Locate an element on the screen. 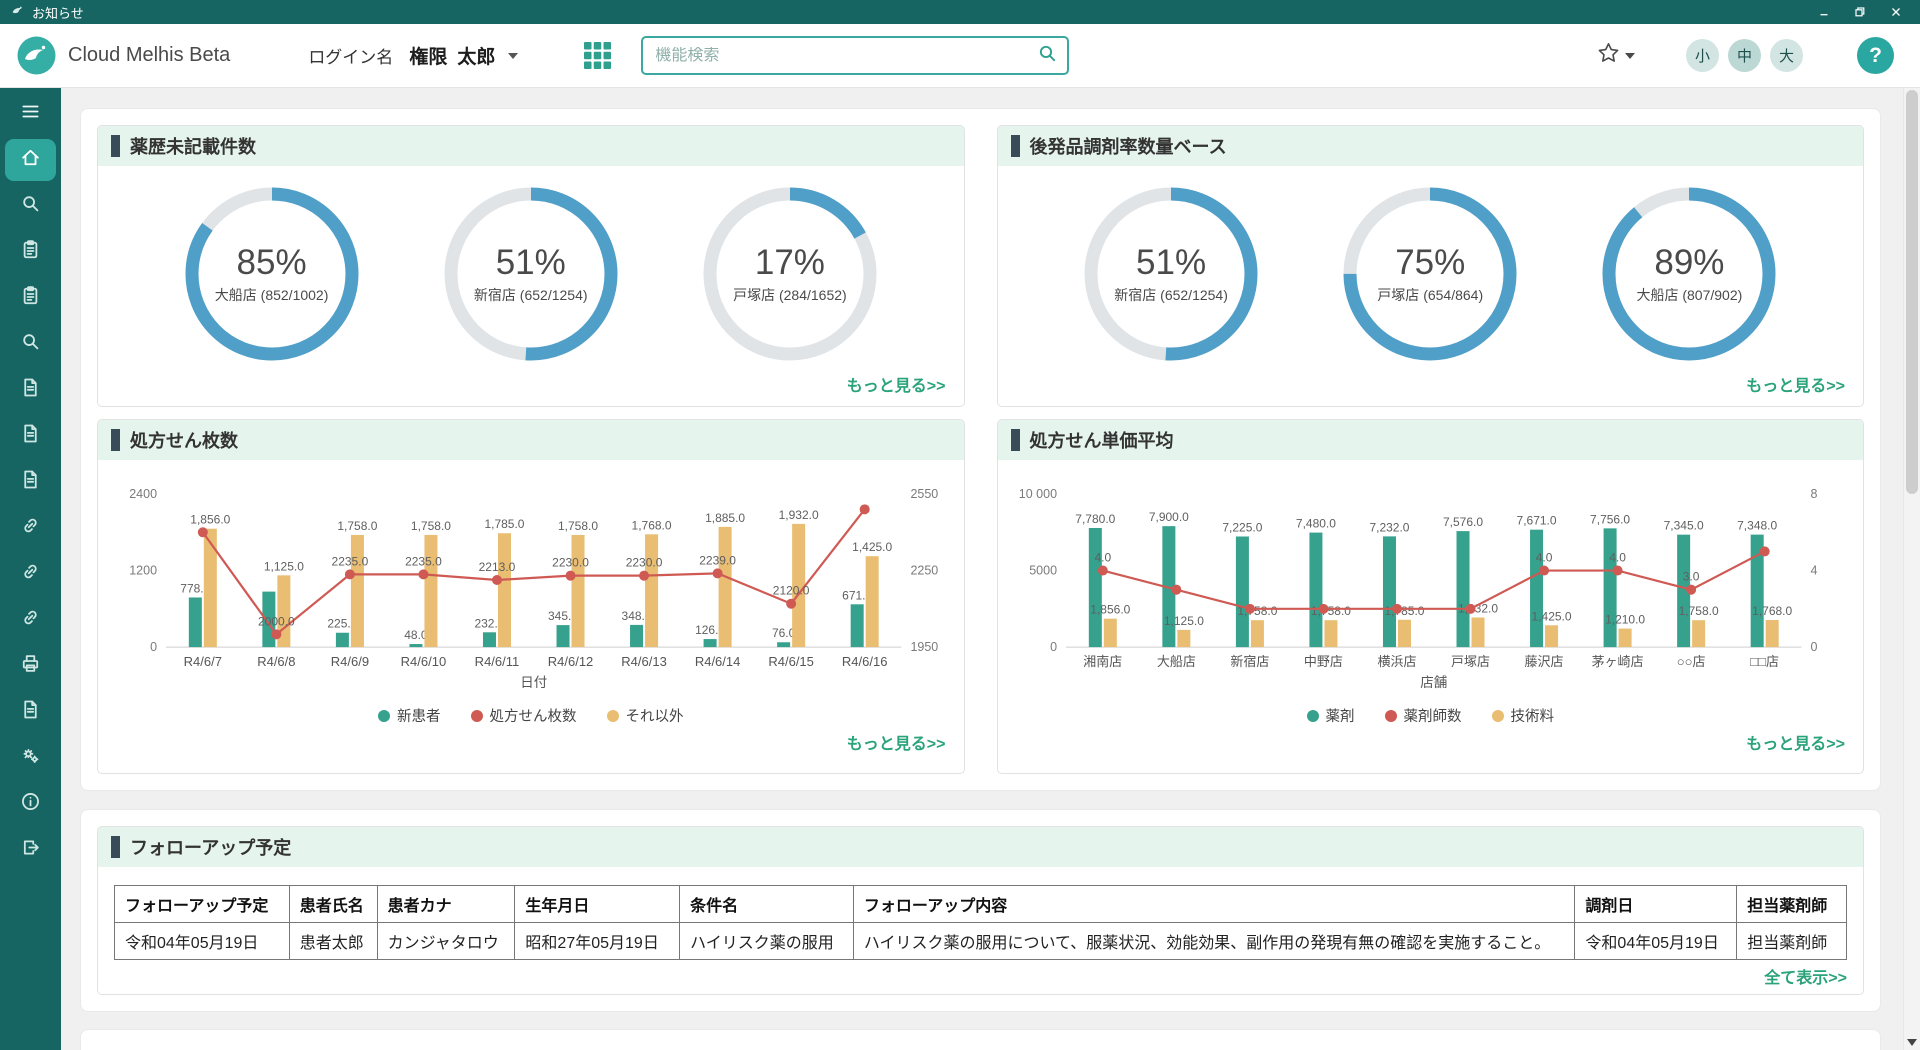 This screenshot has height=1050, width=1920. svg-text: 茅ヶ崎店 is located at coordinates (1617, 661).